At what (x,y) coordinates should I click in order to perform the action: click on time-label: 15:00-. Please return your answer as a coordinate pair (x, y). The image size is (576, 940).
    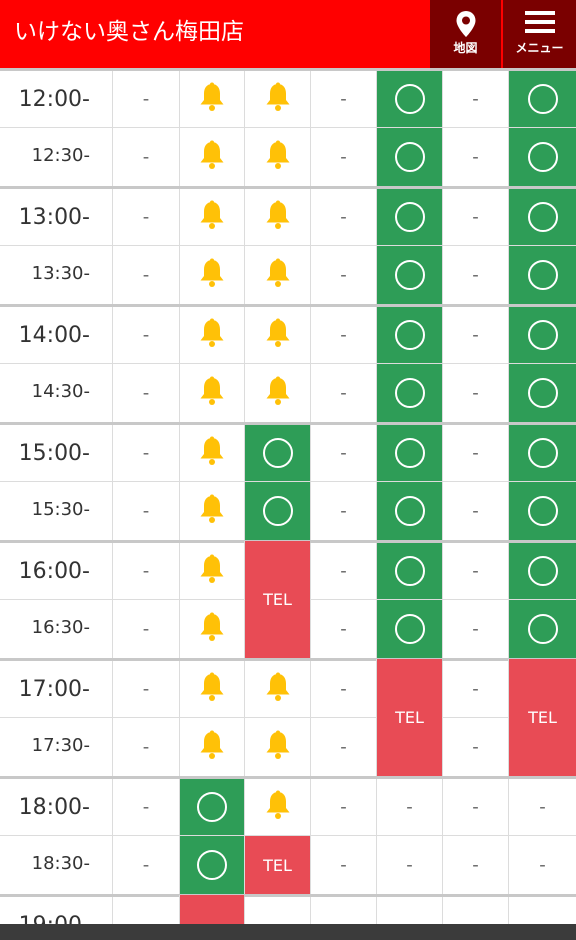
    Looking at the image, I should click on (56, 453).